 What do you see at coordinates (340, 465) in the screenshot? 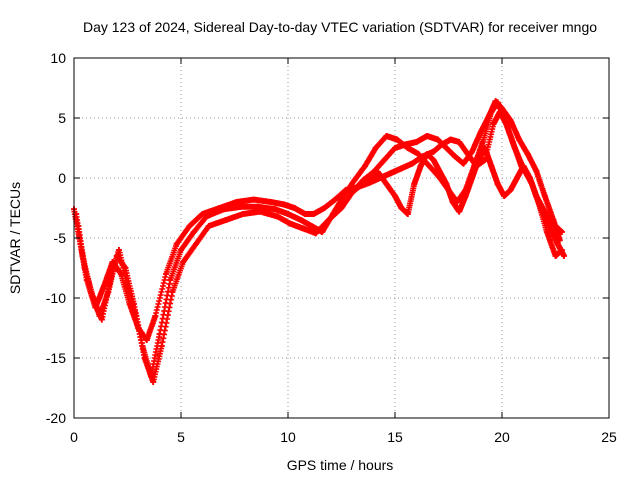
I see `x-axis-label: GPS time / hours` at bounding box center [340, 465].